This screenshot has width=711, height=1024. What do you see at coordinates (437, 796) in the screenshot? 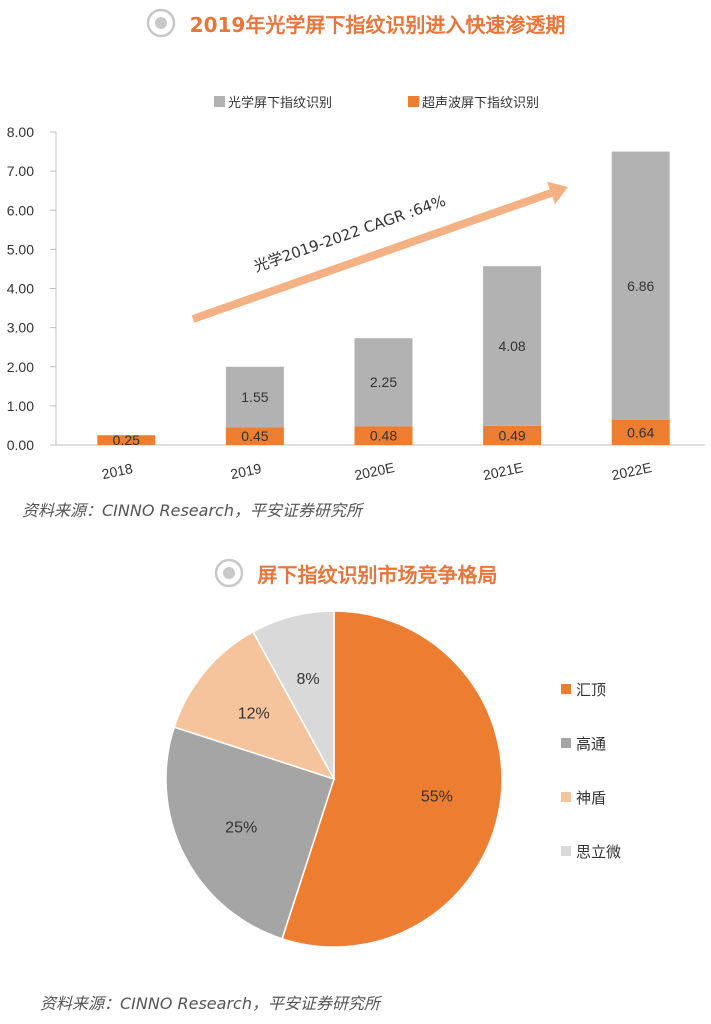
I see `pie-data-label: 55%` at bounding box center [437, 796].